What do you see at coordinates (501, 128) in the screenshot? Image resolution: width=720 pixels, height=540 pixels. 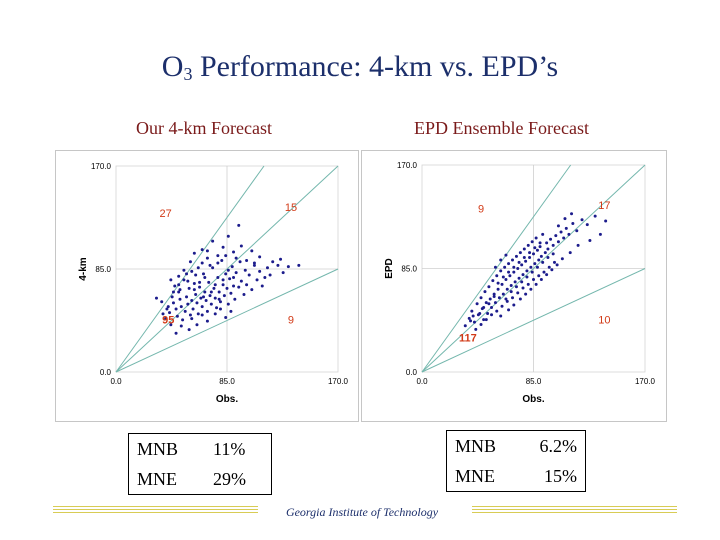 I see `right-chart-title: EPD Ensemble Forecast` at bounding box center [501, 128].